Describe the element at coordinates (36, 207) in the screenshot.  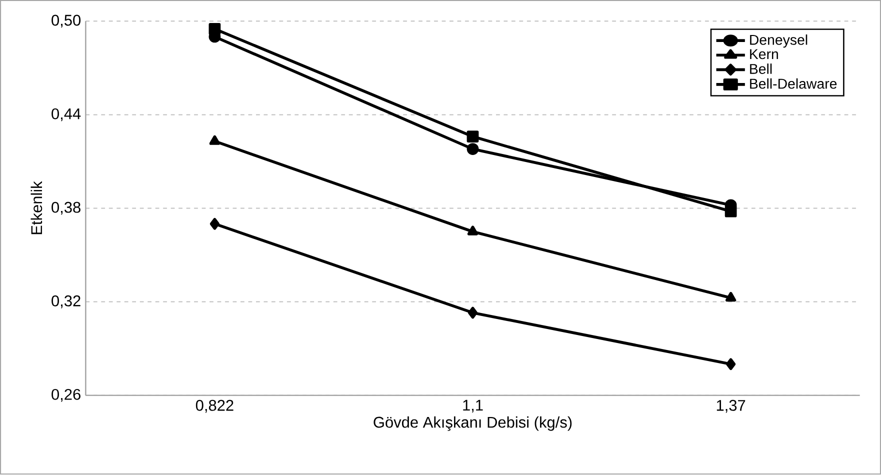
I see `y-axis-title: Etkenlik` at that location.